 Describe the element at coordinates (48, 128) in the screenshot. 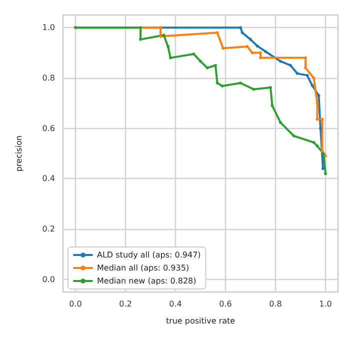

I see `y-tick-label: 0.6` at that location.